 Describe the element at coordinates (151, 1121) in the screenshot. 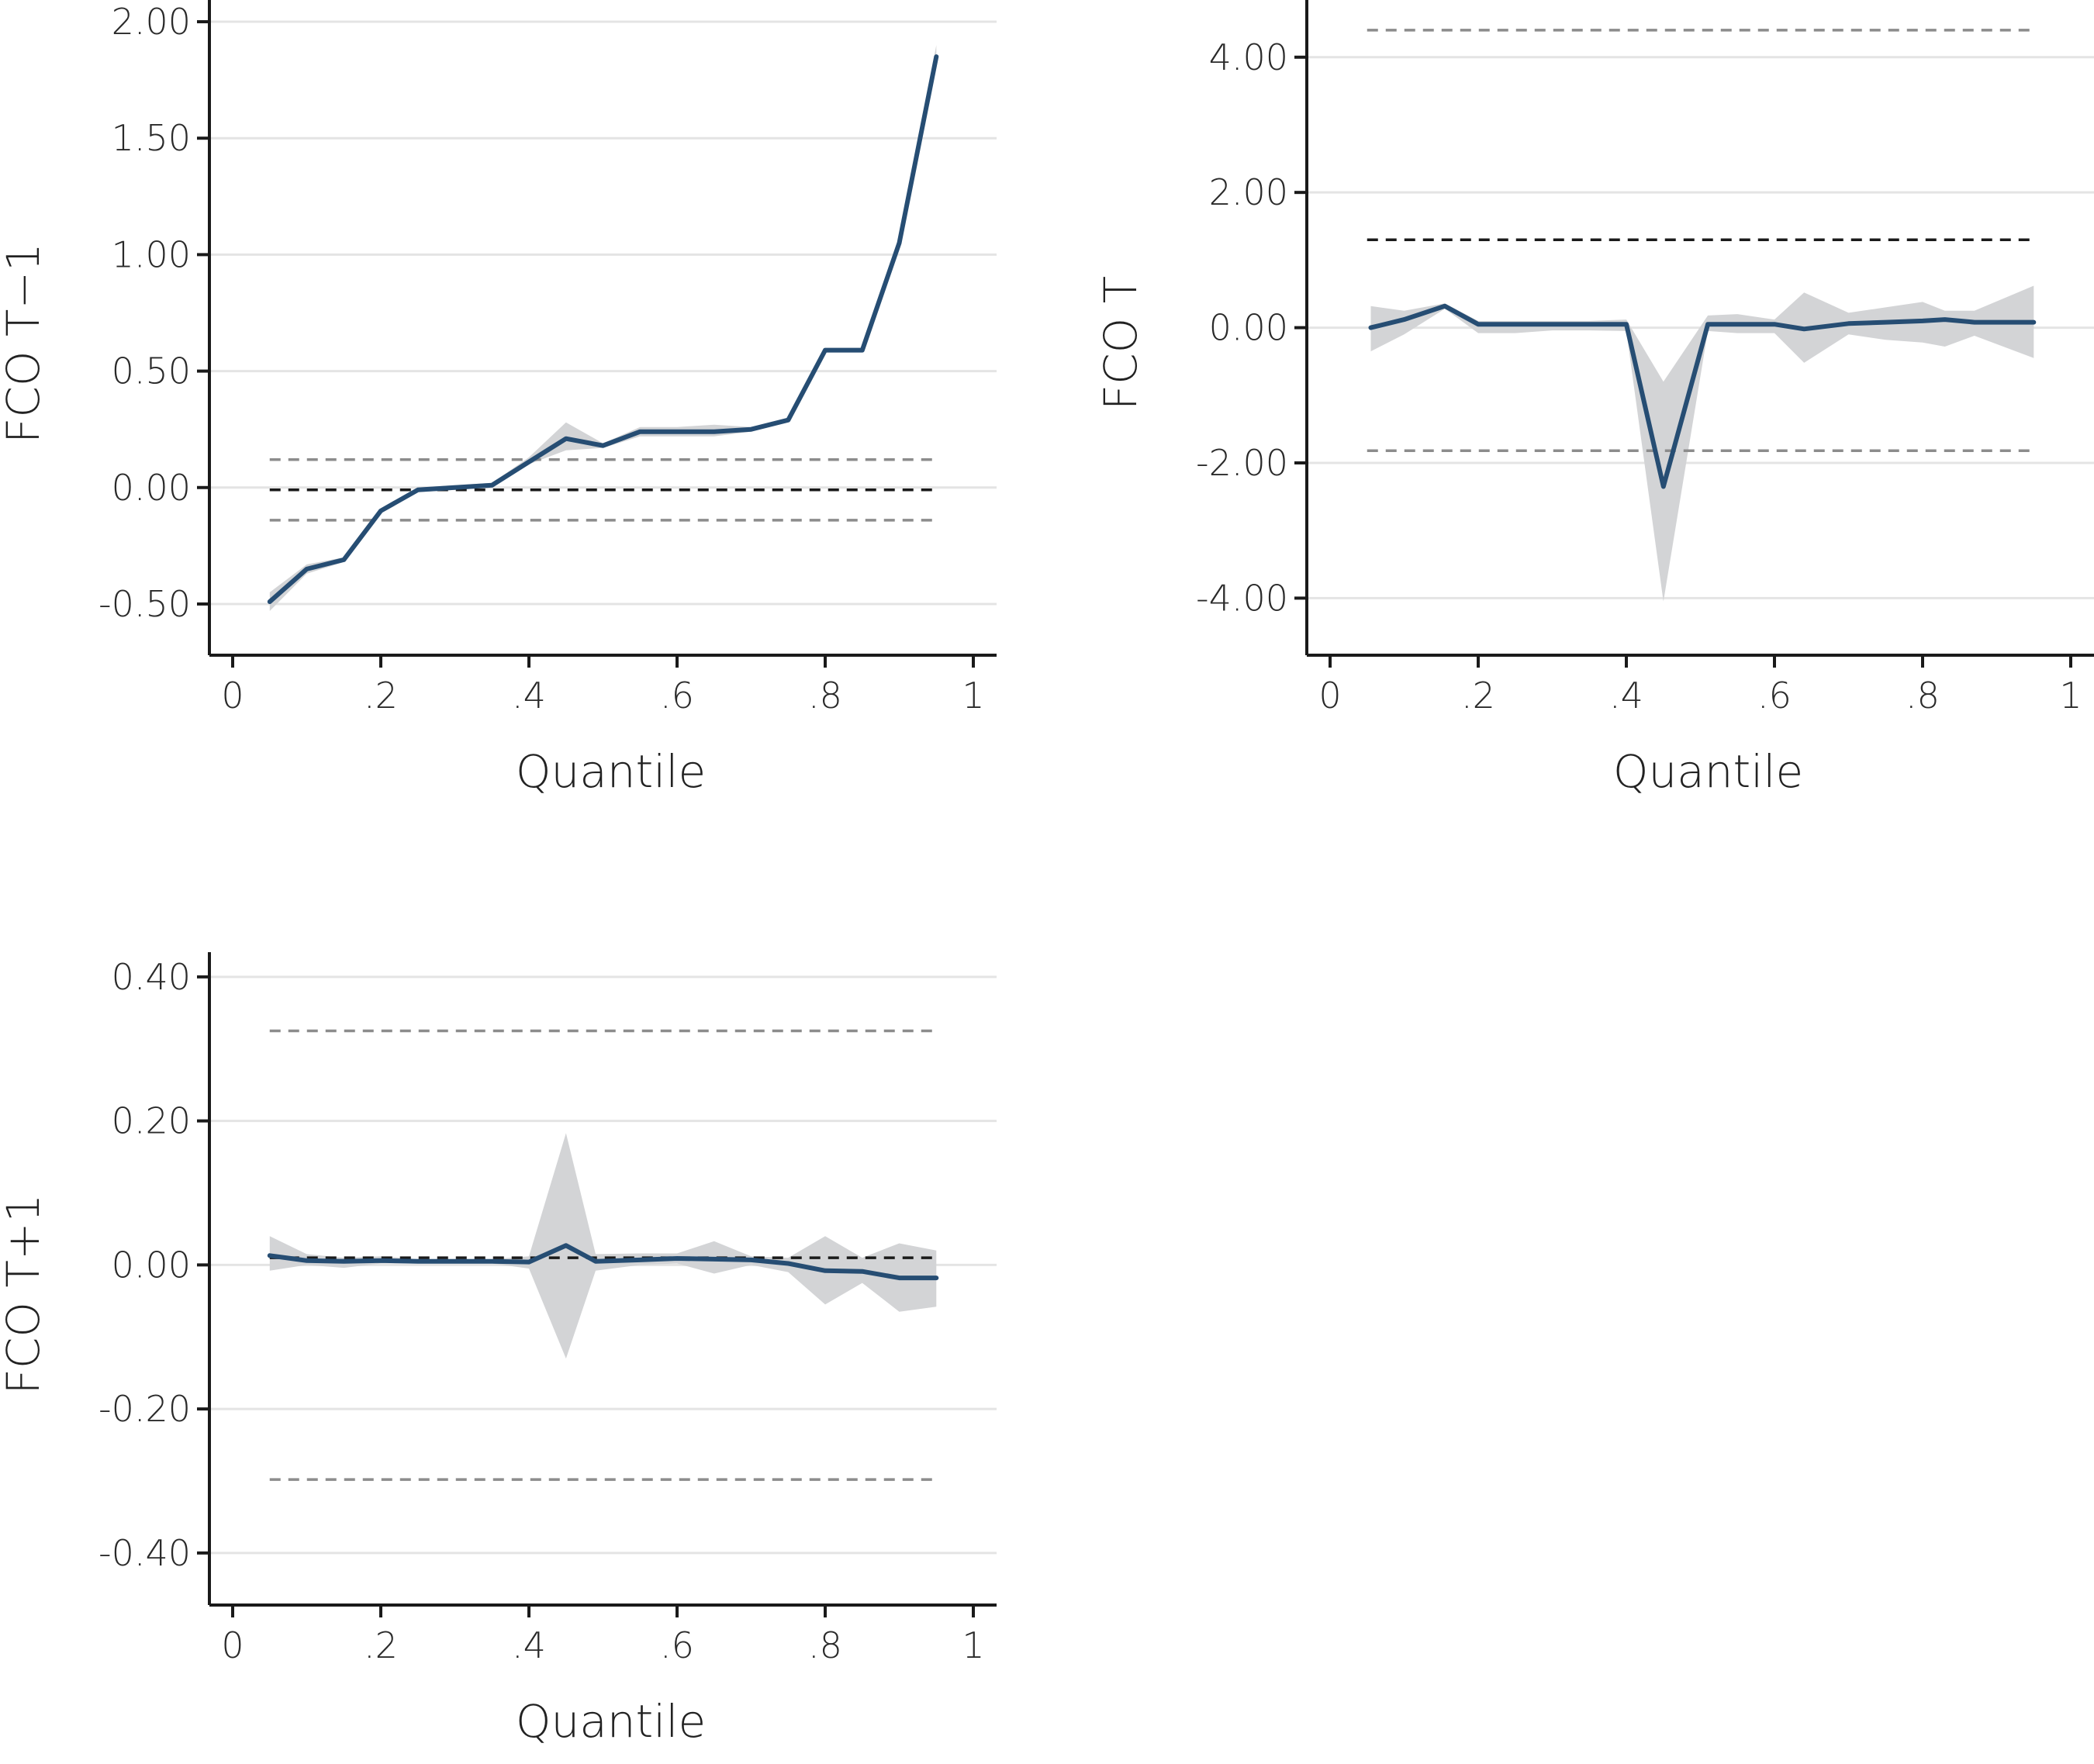

I see `y-tick-label: 0.20` at that location.